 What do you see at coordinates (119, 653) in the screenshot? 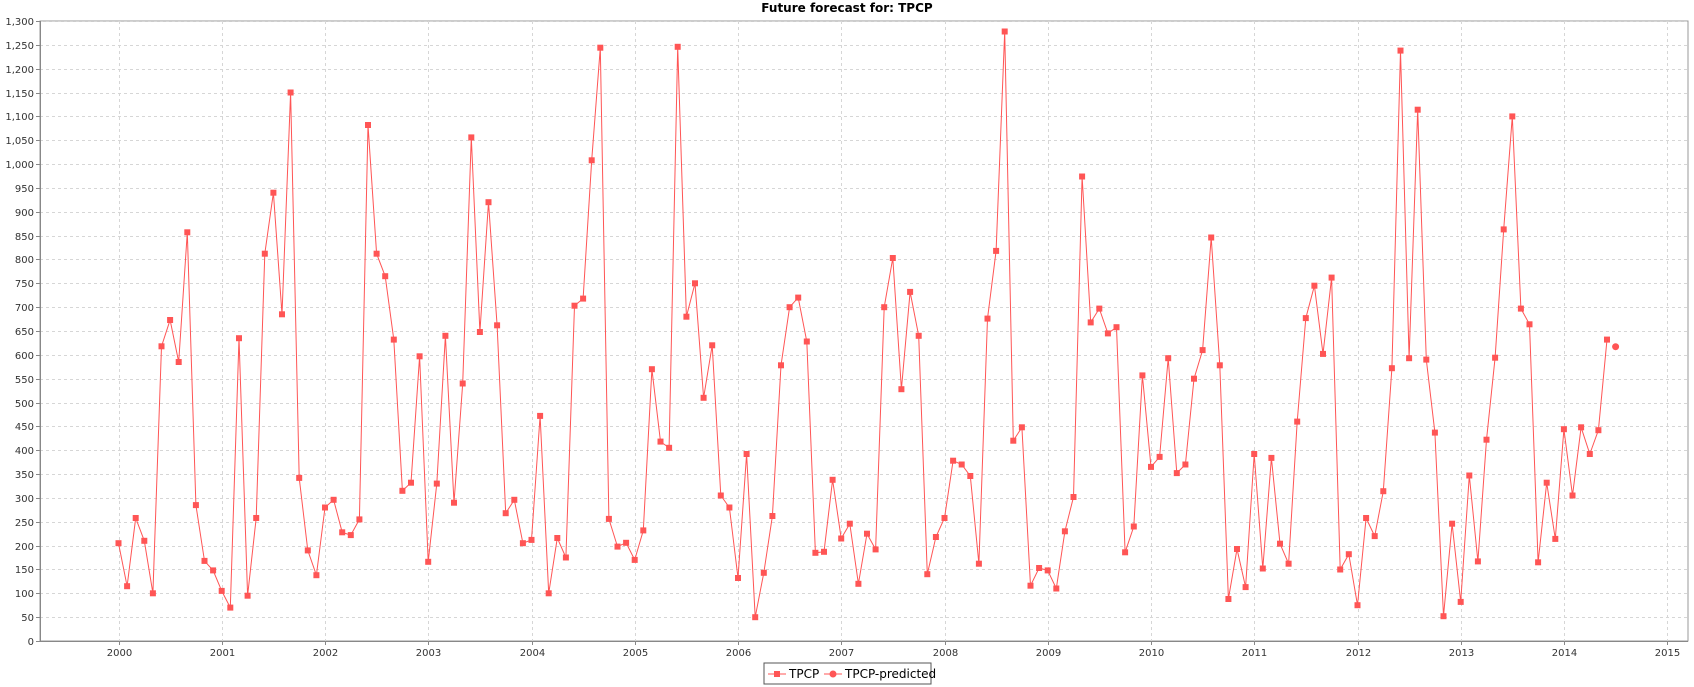
I see `x-tick-label: 2000` at bounding box center [119, 653].